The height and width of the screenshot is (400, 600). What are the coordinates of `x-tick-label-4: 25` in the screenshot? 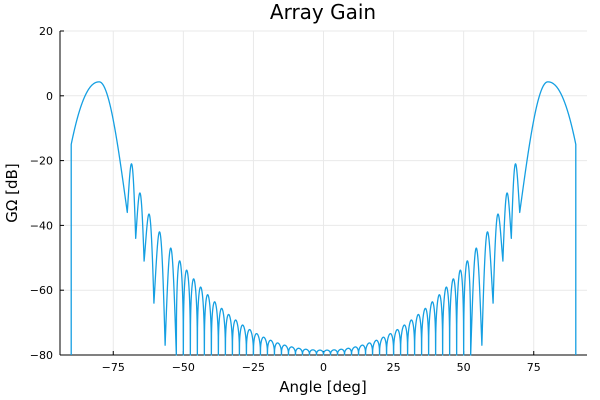 It's located at (394, 367).